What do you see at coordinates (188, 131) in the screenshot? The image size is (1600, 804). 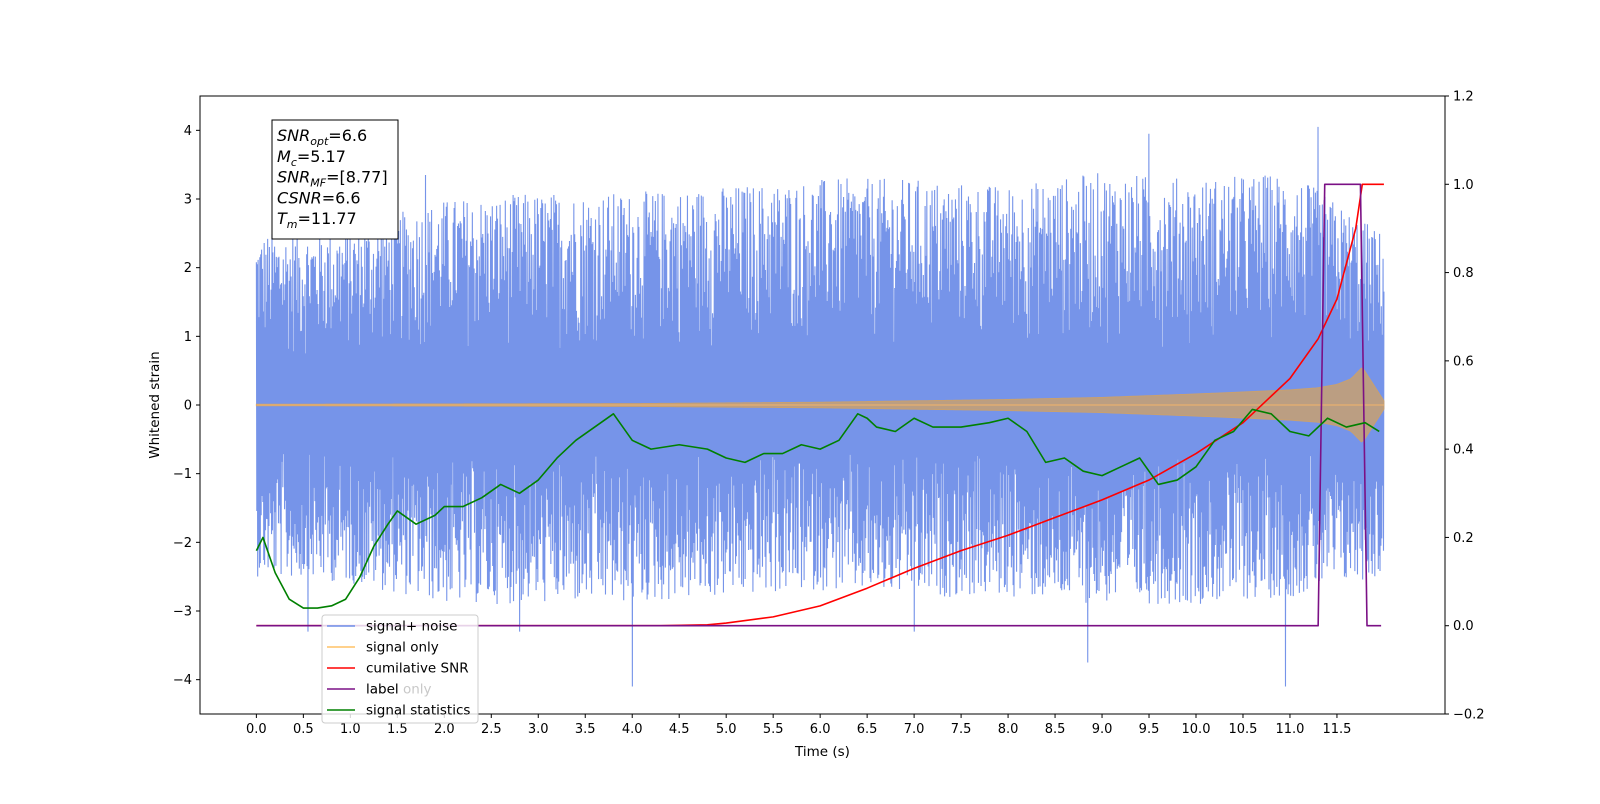 I see `y-tick-label: 4` at bounding box center [188, 131].